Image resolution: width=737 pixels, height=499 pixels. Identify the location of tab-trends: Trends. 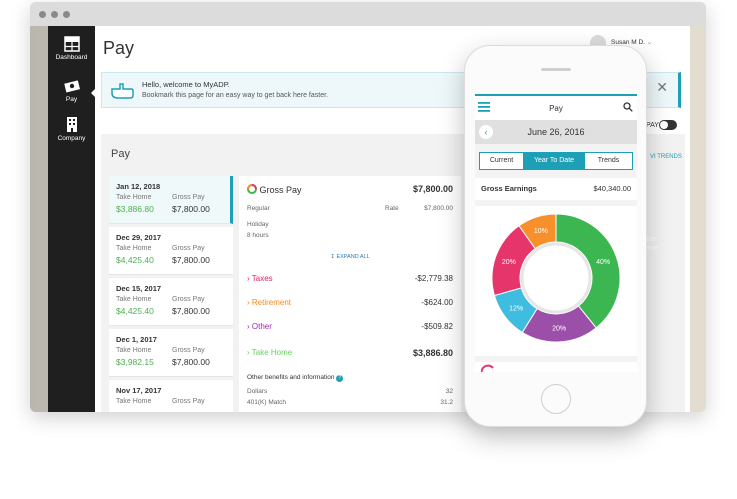
(608, 160).